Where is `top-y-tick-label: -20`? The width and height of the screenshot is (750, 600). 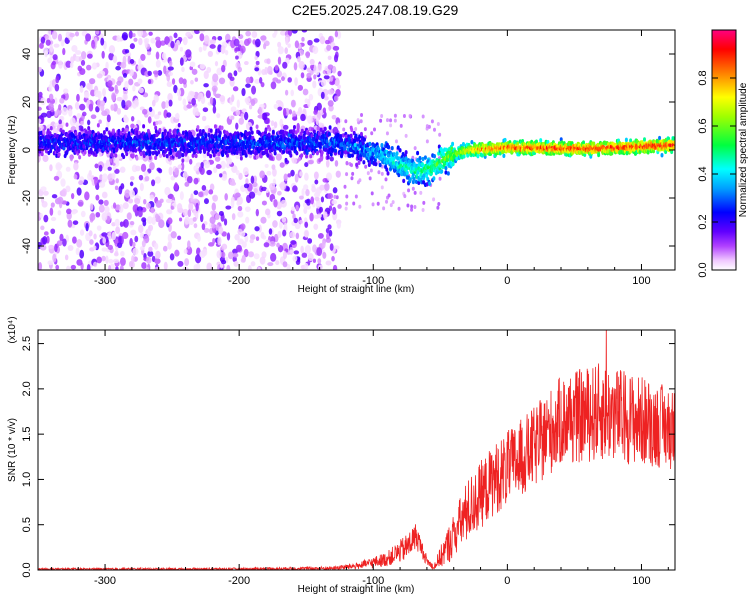 top-y-tick-label: -20 is located at coordinates (27, 198).